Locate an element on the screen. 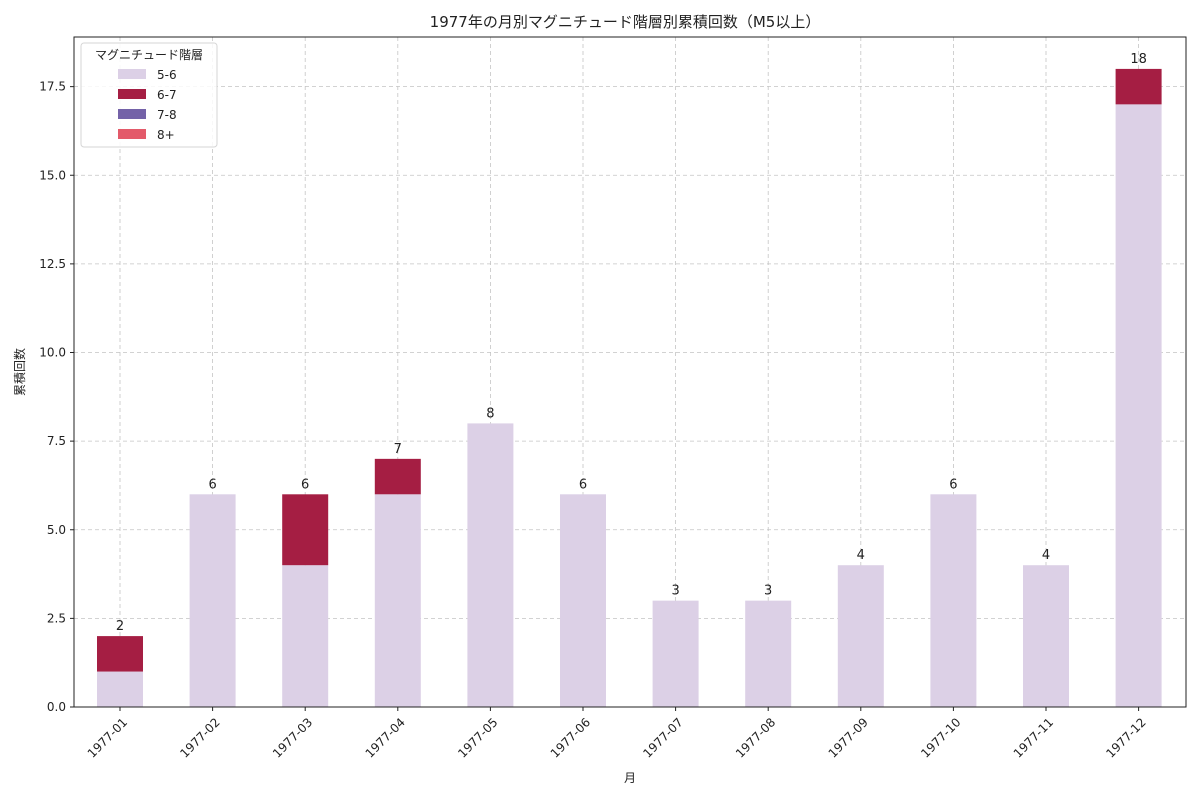 Image resolution: width=1200 pixels, height=800 pixels. x-tick-label: 1977-09 is located at coordinates (848, 737).